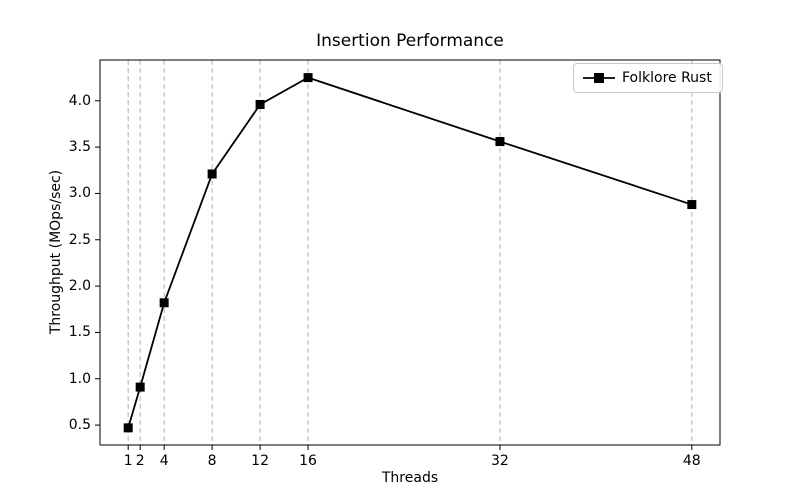  What do you see at coordinates (164, 461) in the screenshot?
I see `x-tick-label: 4` at bounding box center [164, 461].